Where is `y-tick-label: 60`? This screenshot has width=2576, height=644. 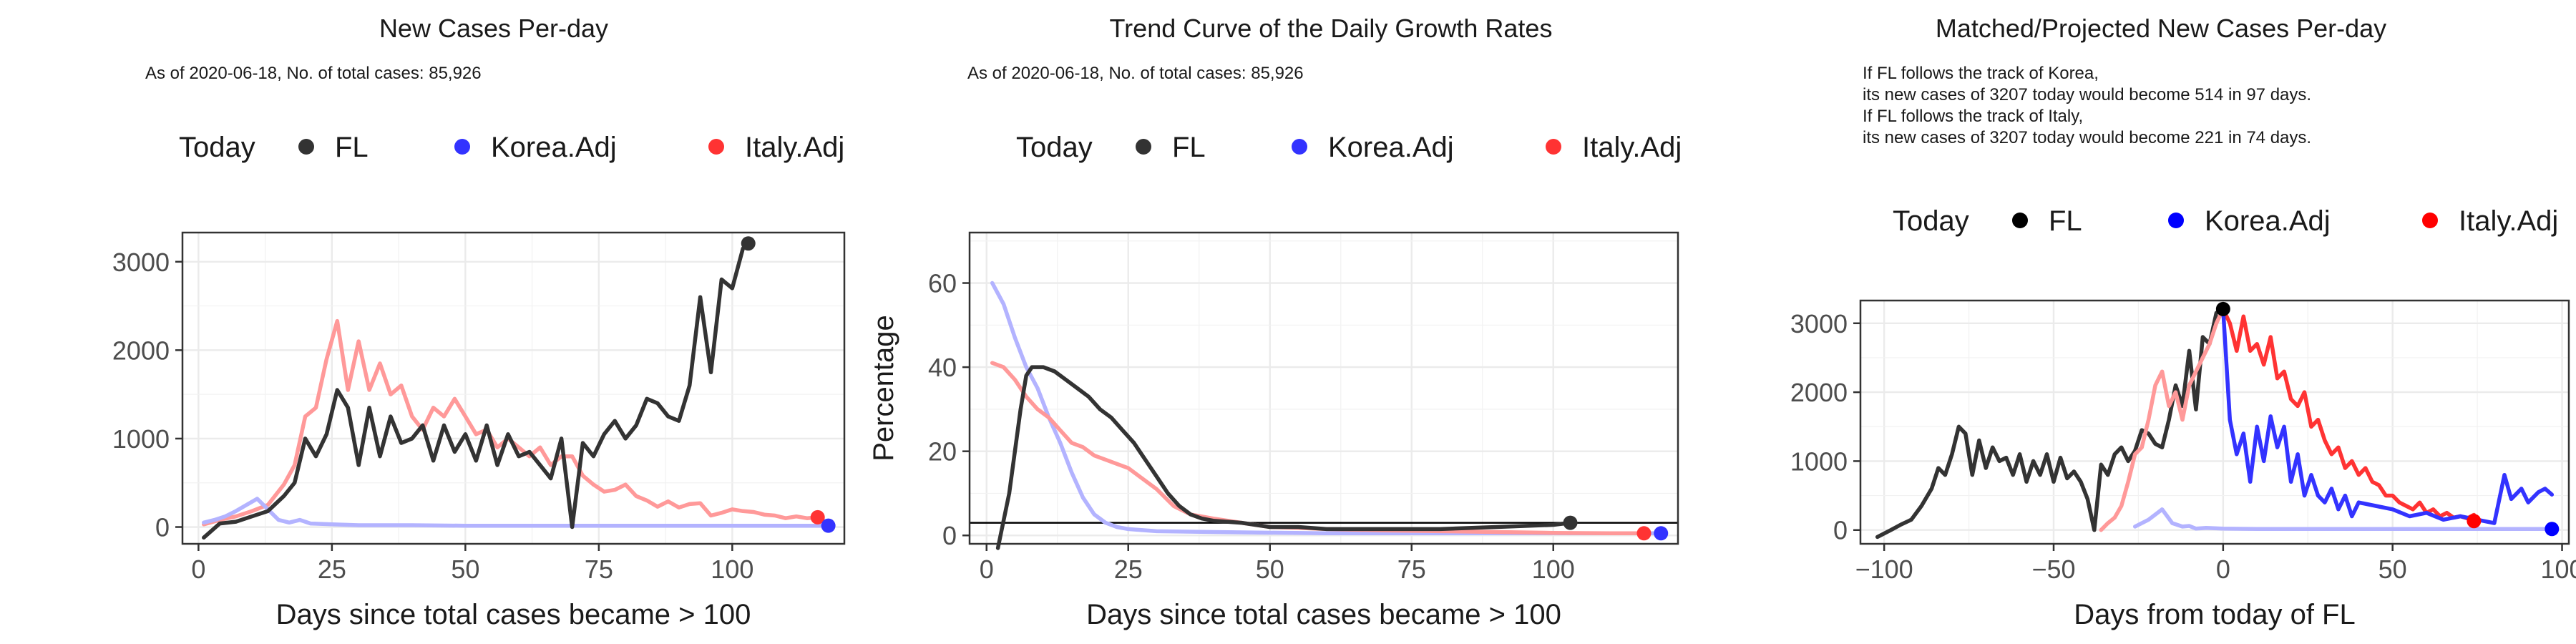 y-tick-label: 60 is located at coordinates (942, 283).